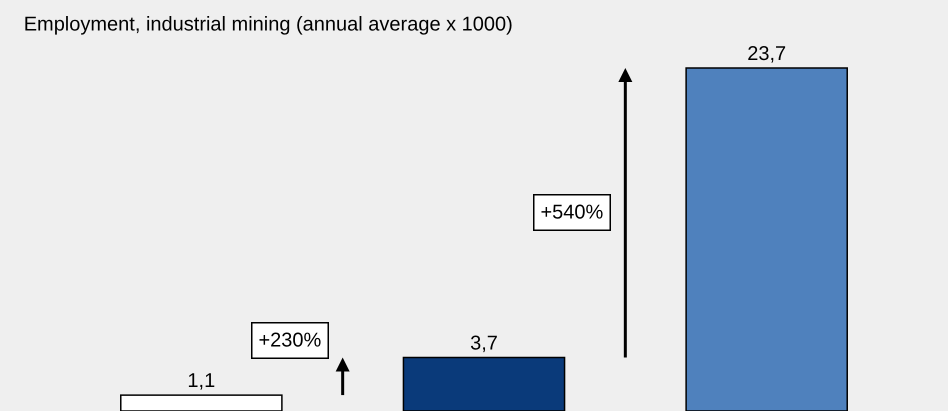  Describe the element at coordinates (572, 213) in the screenshot. I see `annotation: +540%` at that location.